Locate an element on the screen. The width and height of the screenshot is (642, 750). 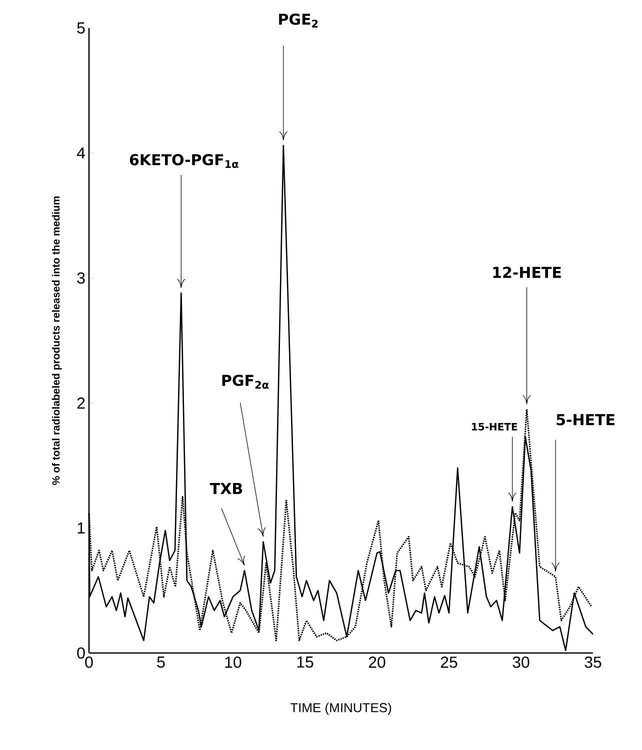
annotation: 5-HETE is located at coordinates (585, 420).